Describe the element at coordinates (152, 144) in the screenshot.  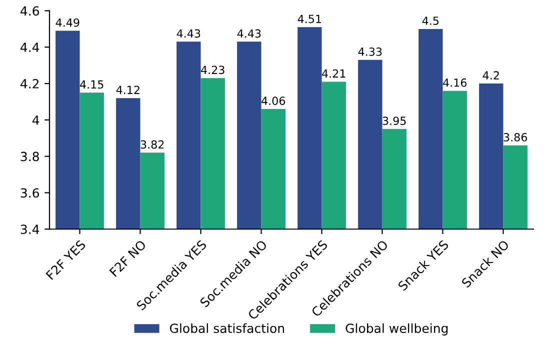
I see `data-label: 3.82` at that location.